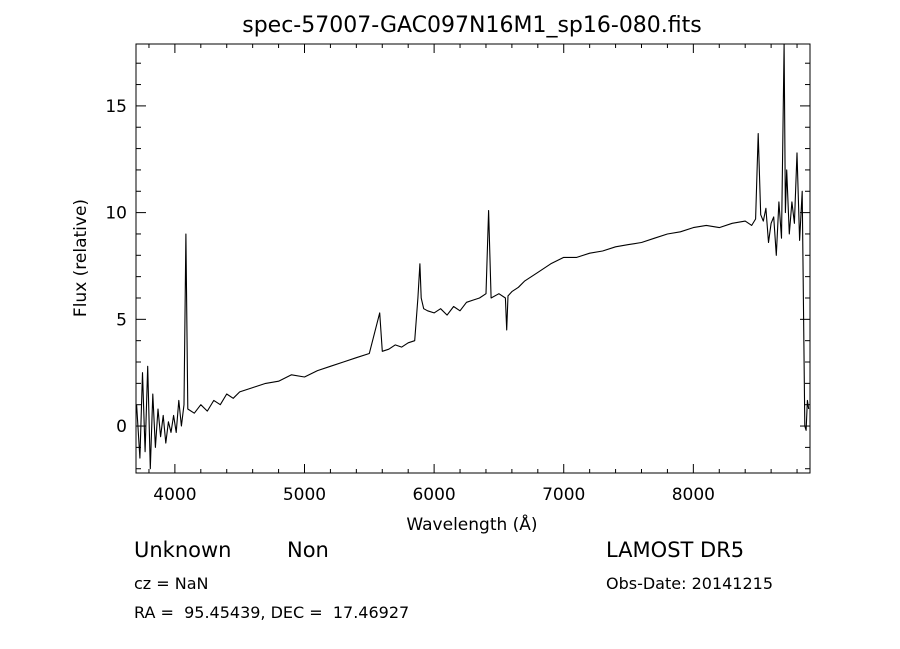 This screenshot has height=649, width=900. Describe the element at coordinates (693, 495) in the screenshot. I see `x-tick-label: 8000` at that location.